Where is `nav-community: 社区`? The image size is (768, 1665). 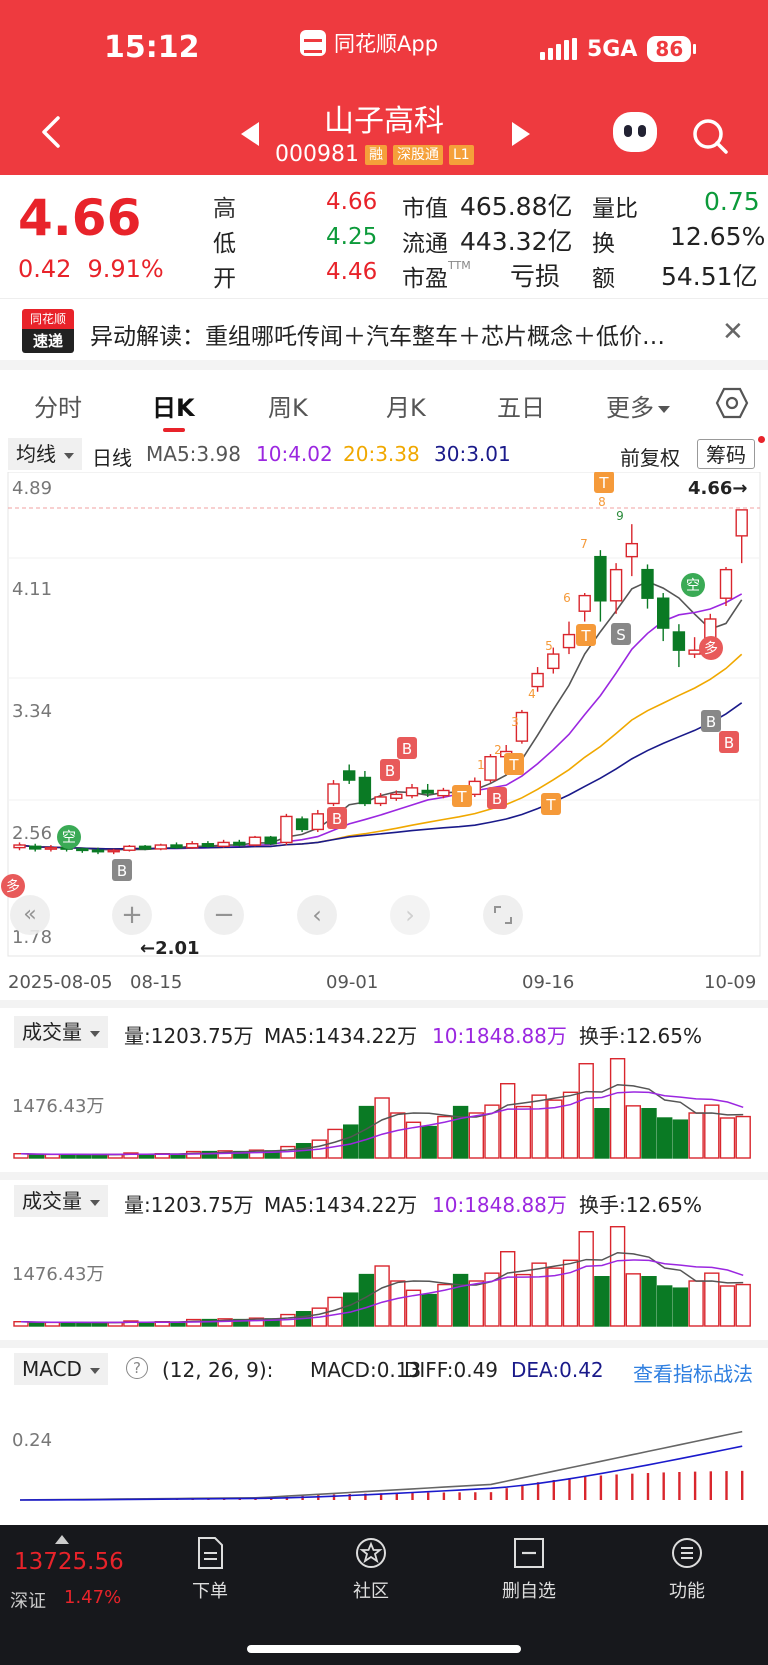 nav-community: 社区 is located at coordinates (371, 1569).